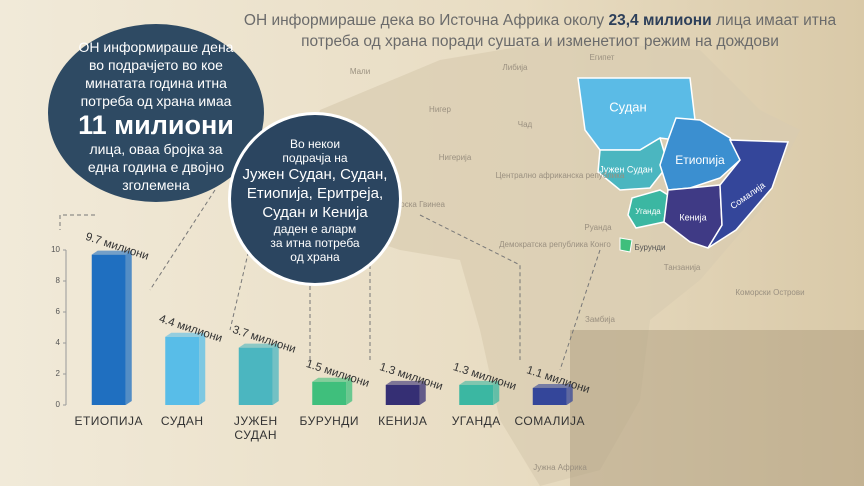  I want to click on y-tick-label: 10, so click(55, 249).